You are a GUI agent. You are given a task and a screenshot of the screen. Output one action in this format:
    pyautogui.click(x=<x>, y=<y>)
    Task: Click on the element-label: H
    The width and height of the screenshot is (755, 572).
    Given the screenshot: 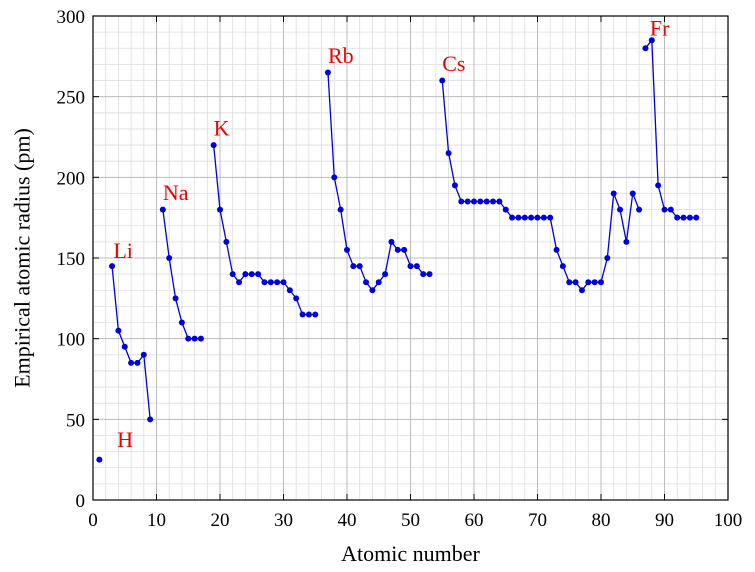 What is the action you would take?
    pyautogui.click(x=125, y=439)
    